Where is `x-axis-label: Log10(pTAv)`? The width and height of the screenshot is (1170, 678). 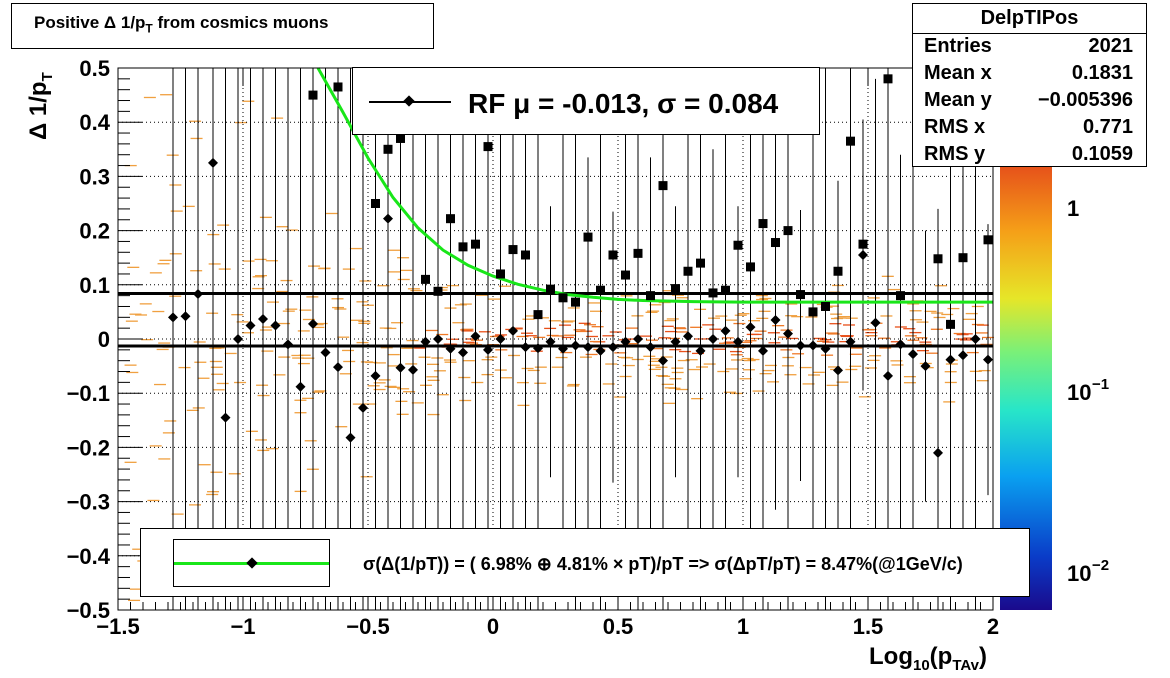
x-axis-label: Log10(pTAv) is located at coordinates (928, 658).